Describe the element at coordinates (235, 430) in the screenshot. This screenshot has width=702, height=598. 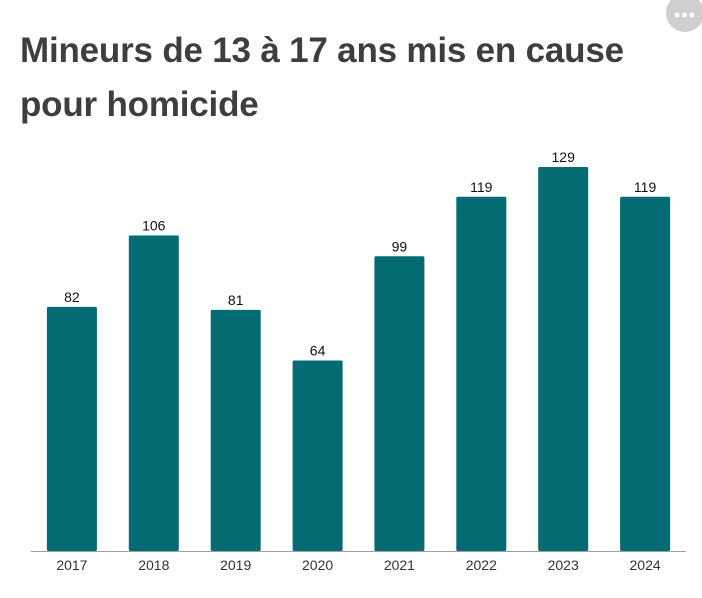
I see `bar-2019` at that location.